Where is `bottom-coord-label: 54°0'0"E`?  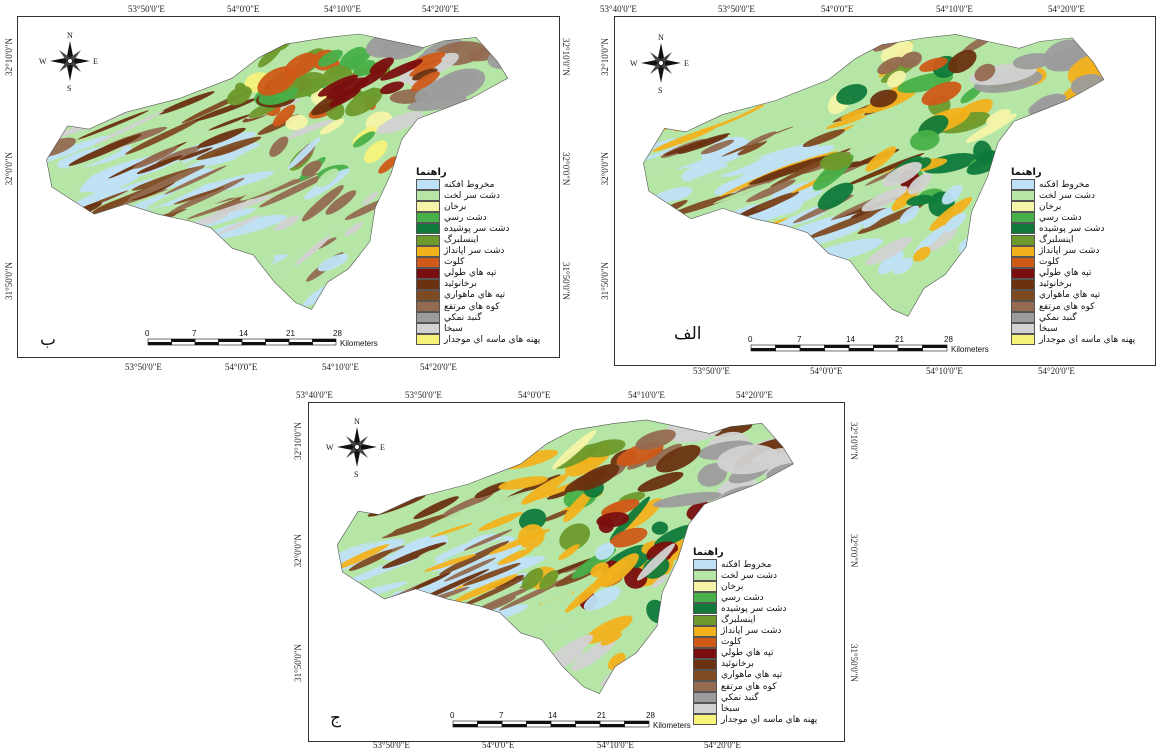 bottom-coord-label: 54°0'0"E is located at coordinates (826, 371).